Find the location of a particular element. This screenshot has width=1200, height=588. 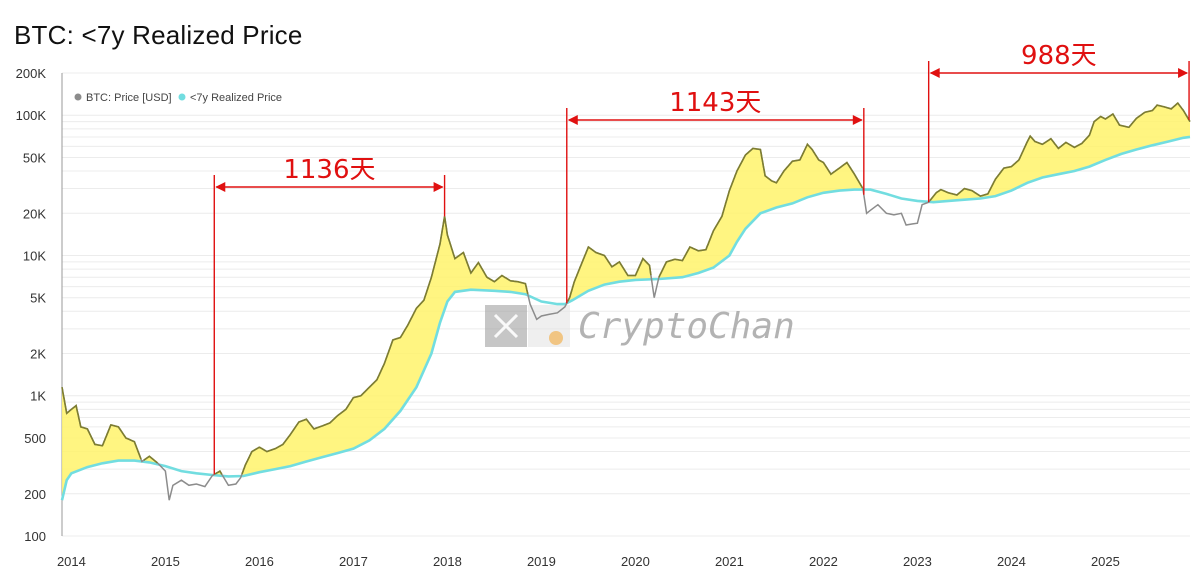

y-tick-label: 500 is located at coordinates (35, 438).